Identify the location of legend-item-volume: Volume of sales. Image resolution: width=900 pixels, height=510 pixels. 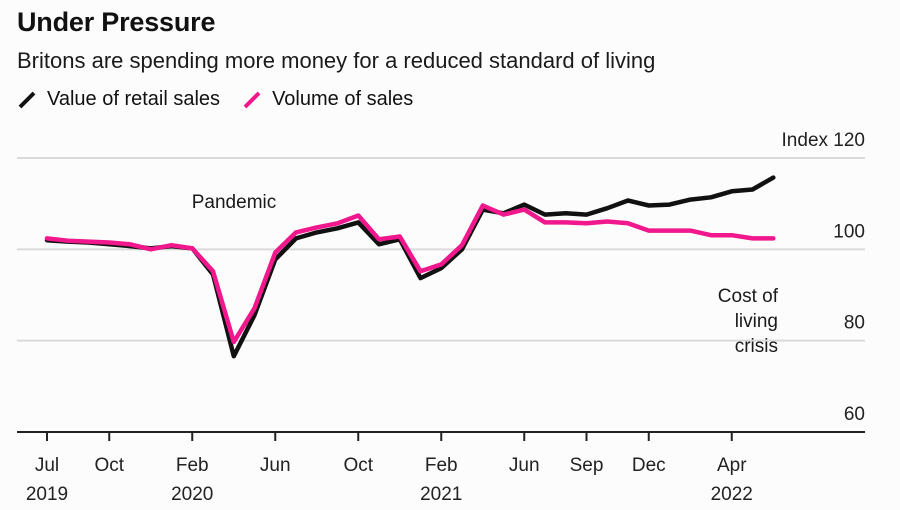
(327, 99).